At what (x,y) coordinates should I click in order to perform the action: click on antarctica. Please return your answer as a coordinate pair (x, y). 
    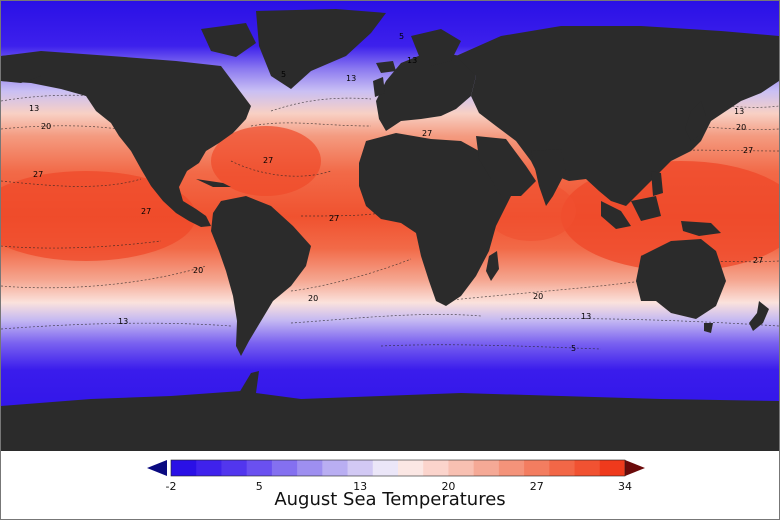
    Looking at the image, I should click on (390, 421).